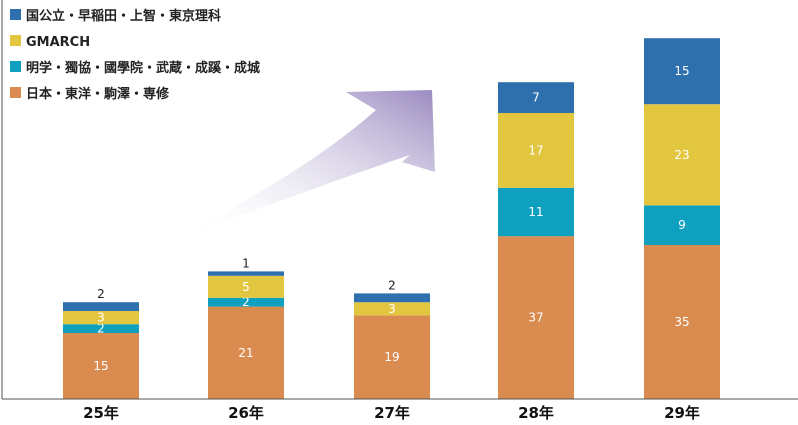 This screenshot has height=425, width=798. I want to click on data-label: 35, so click(681, 322).